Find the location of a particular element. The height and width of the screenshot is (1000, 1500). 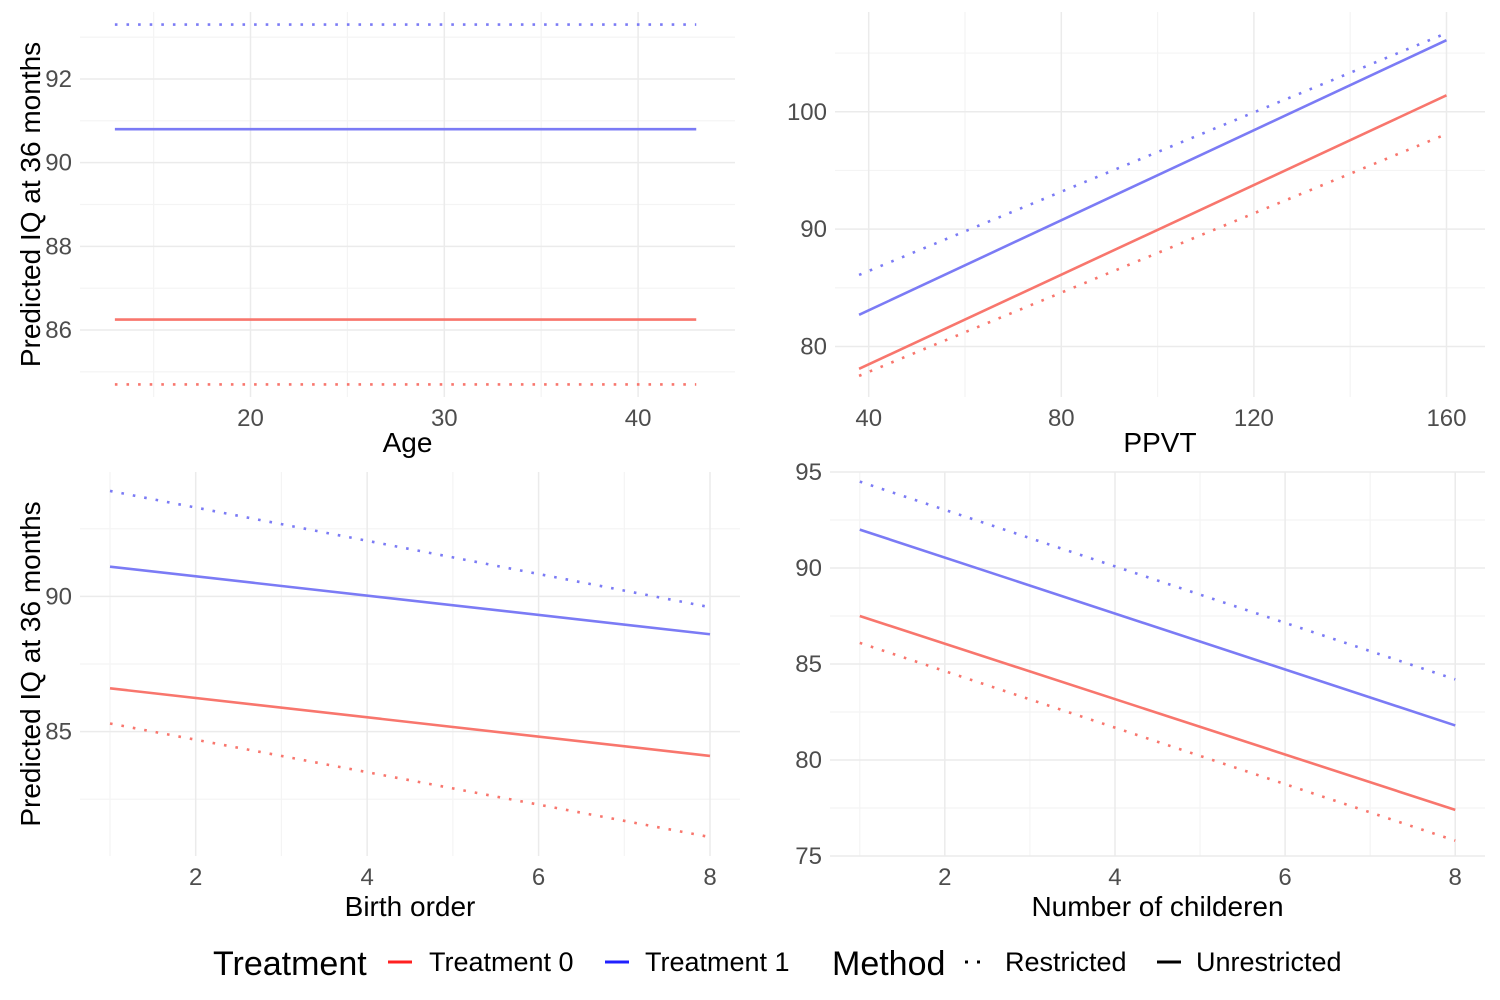

legend-label-treatment-0: Treatment 0 is located at coordinates (501, 962).